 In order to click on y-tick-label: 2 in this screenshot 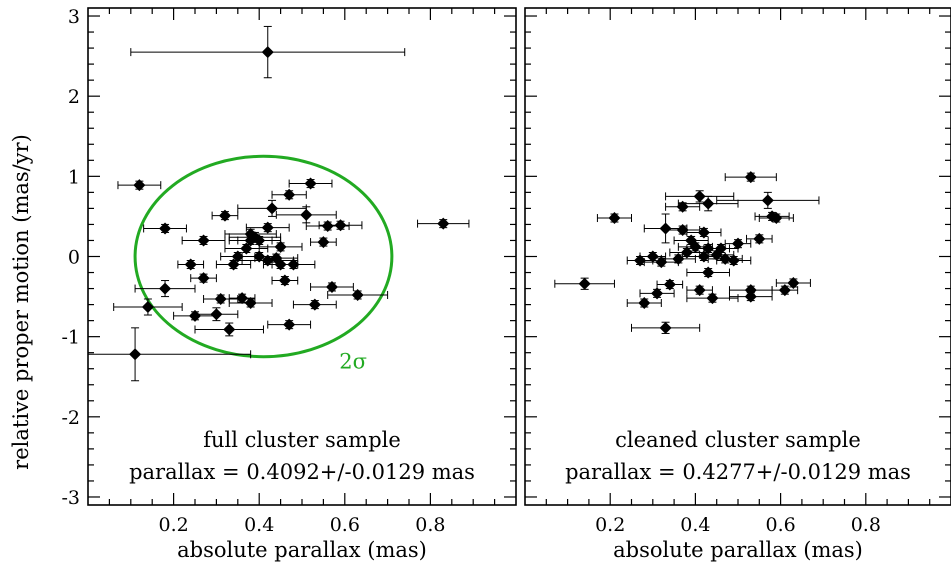, I will do `click(74, 97)`.